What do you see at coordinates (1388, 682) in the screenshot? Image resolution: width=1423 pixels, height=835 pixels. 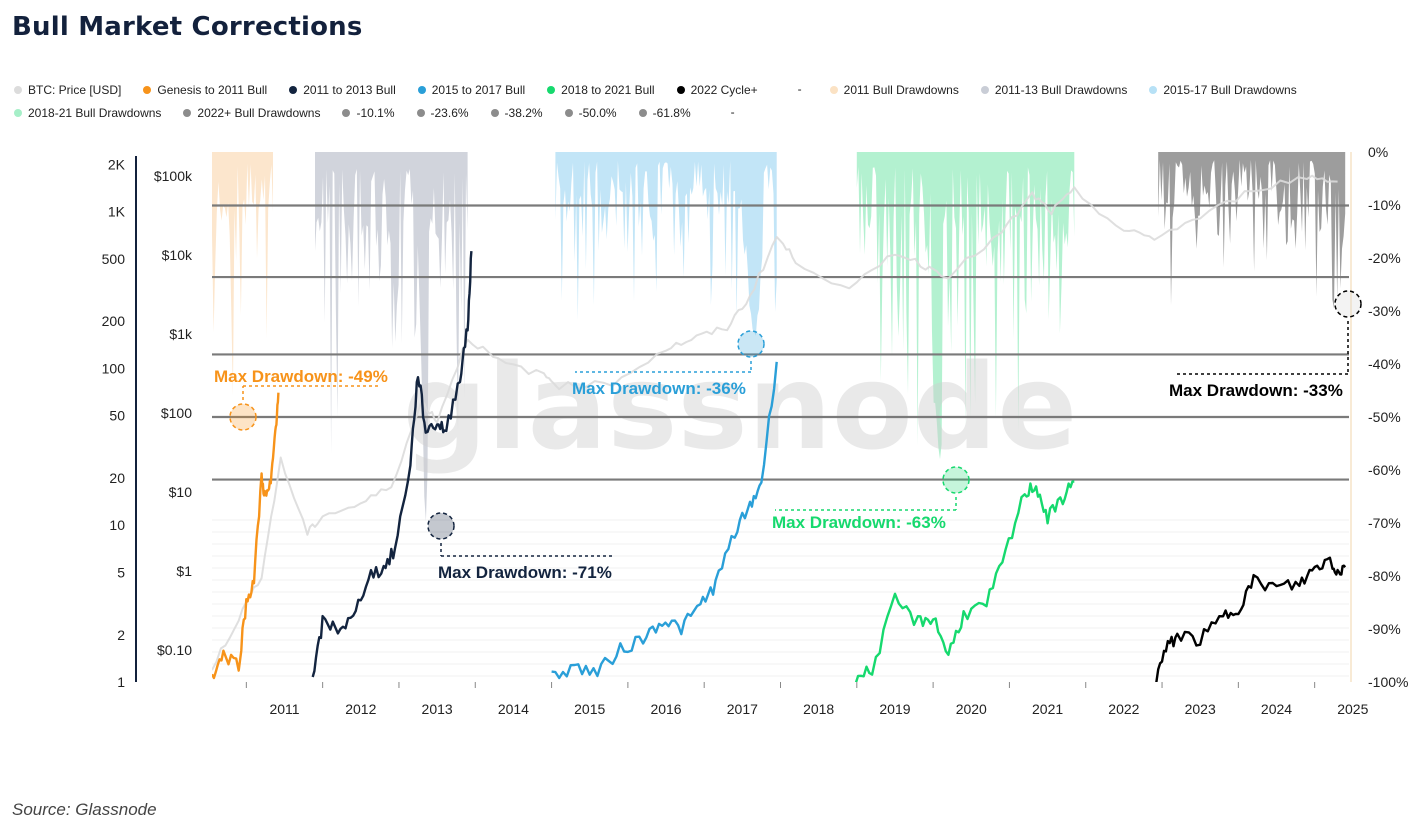 I see `y-right-tick-label: -100%` at bounding box center [1388, 682].